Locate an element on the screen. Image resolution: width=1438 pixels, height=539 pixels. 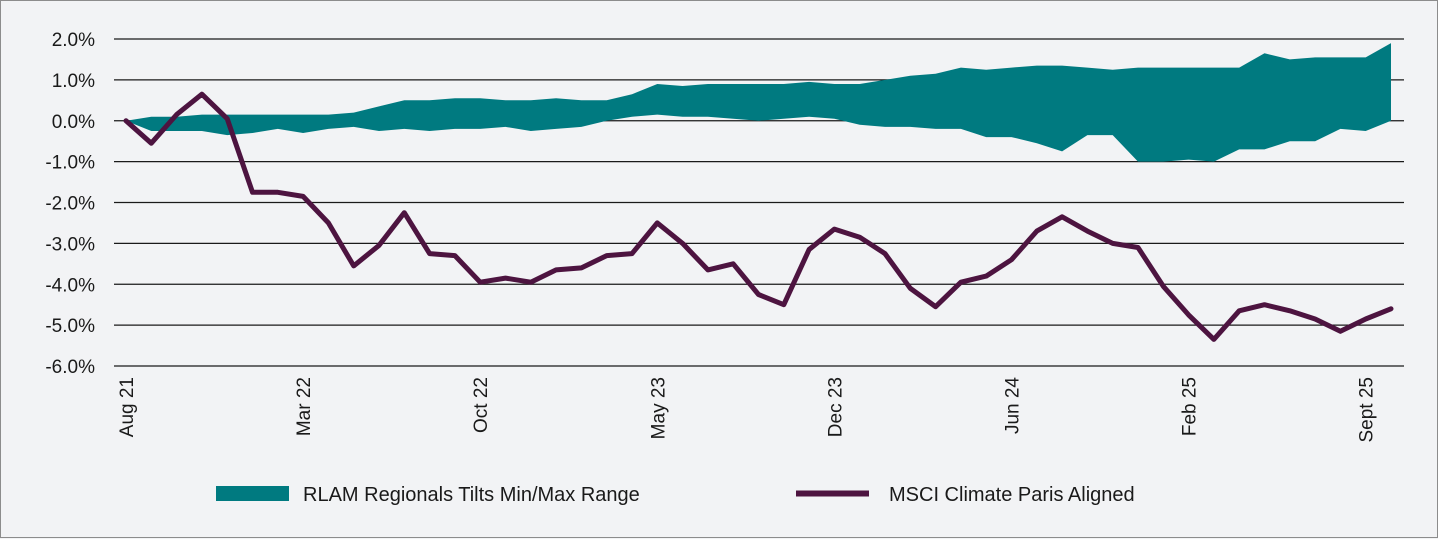
legend-range-swatch is located at coordinates (252, 493).